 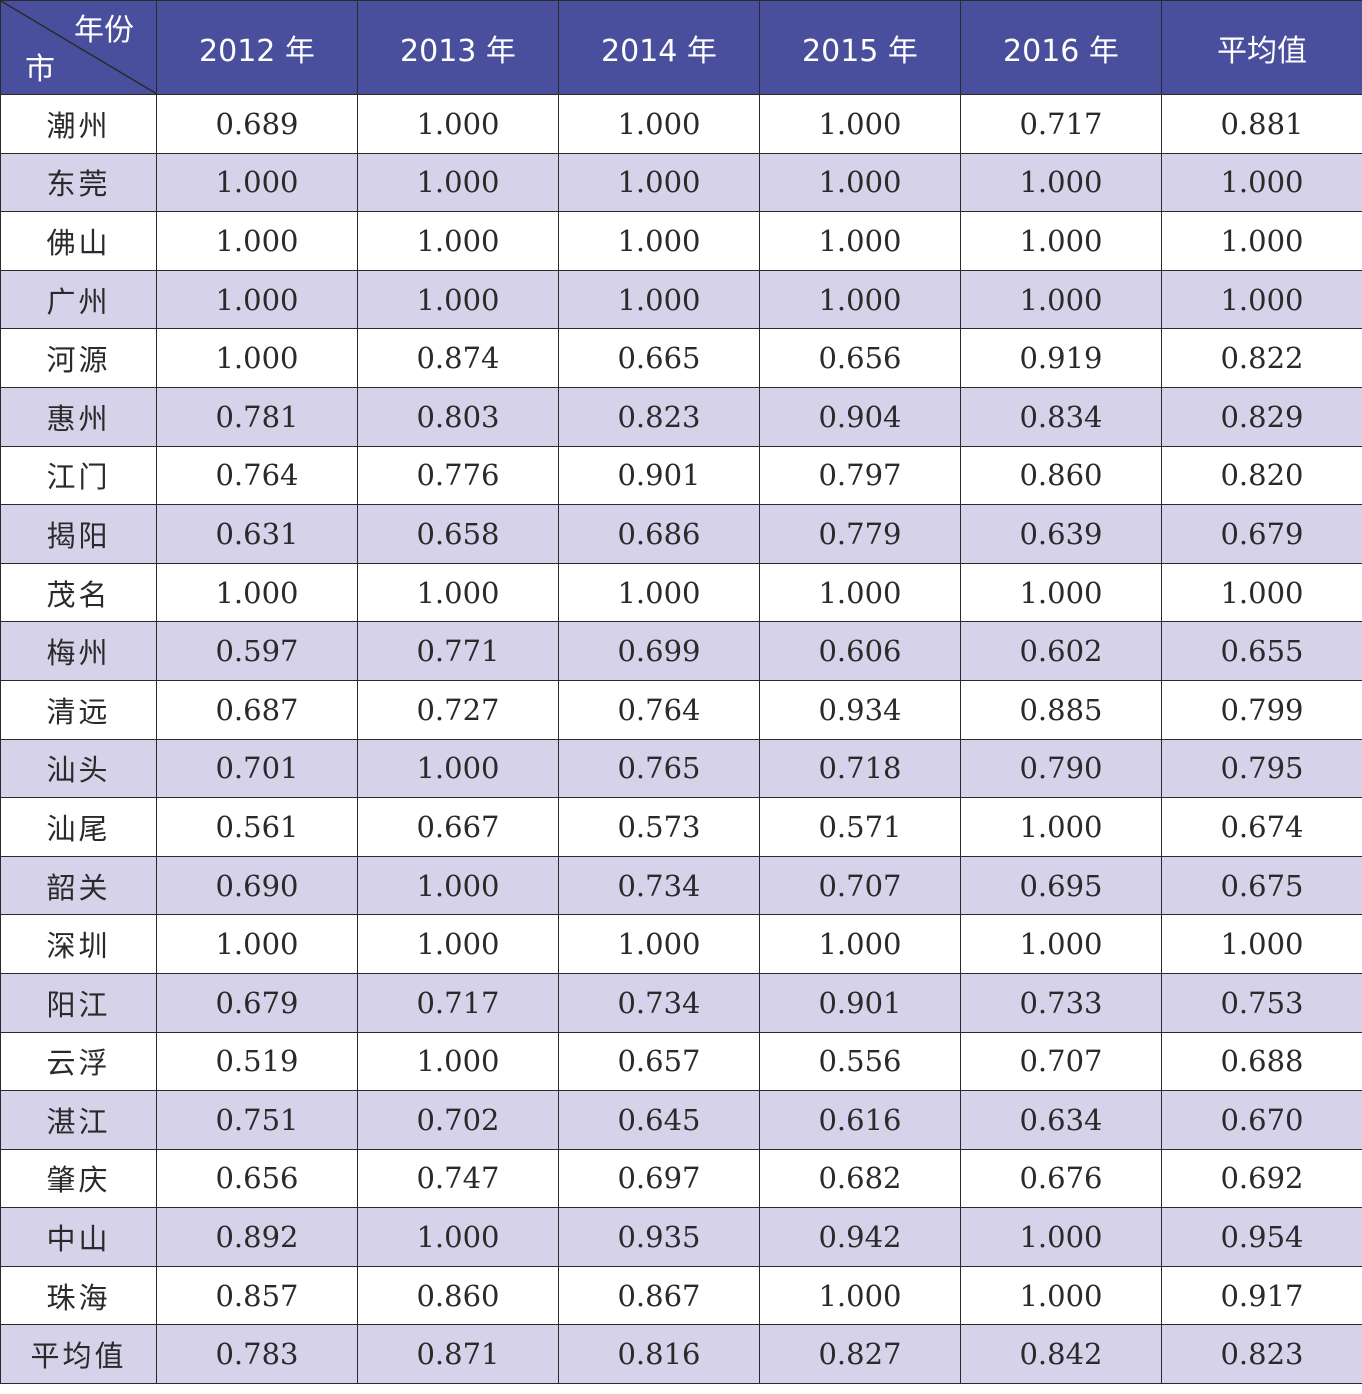 I want to click on diagonal-divider, so click(x=79, y=47).